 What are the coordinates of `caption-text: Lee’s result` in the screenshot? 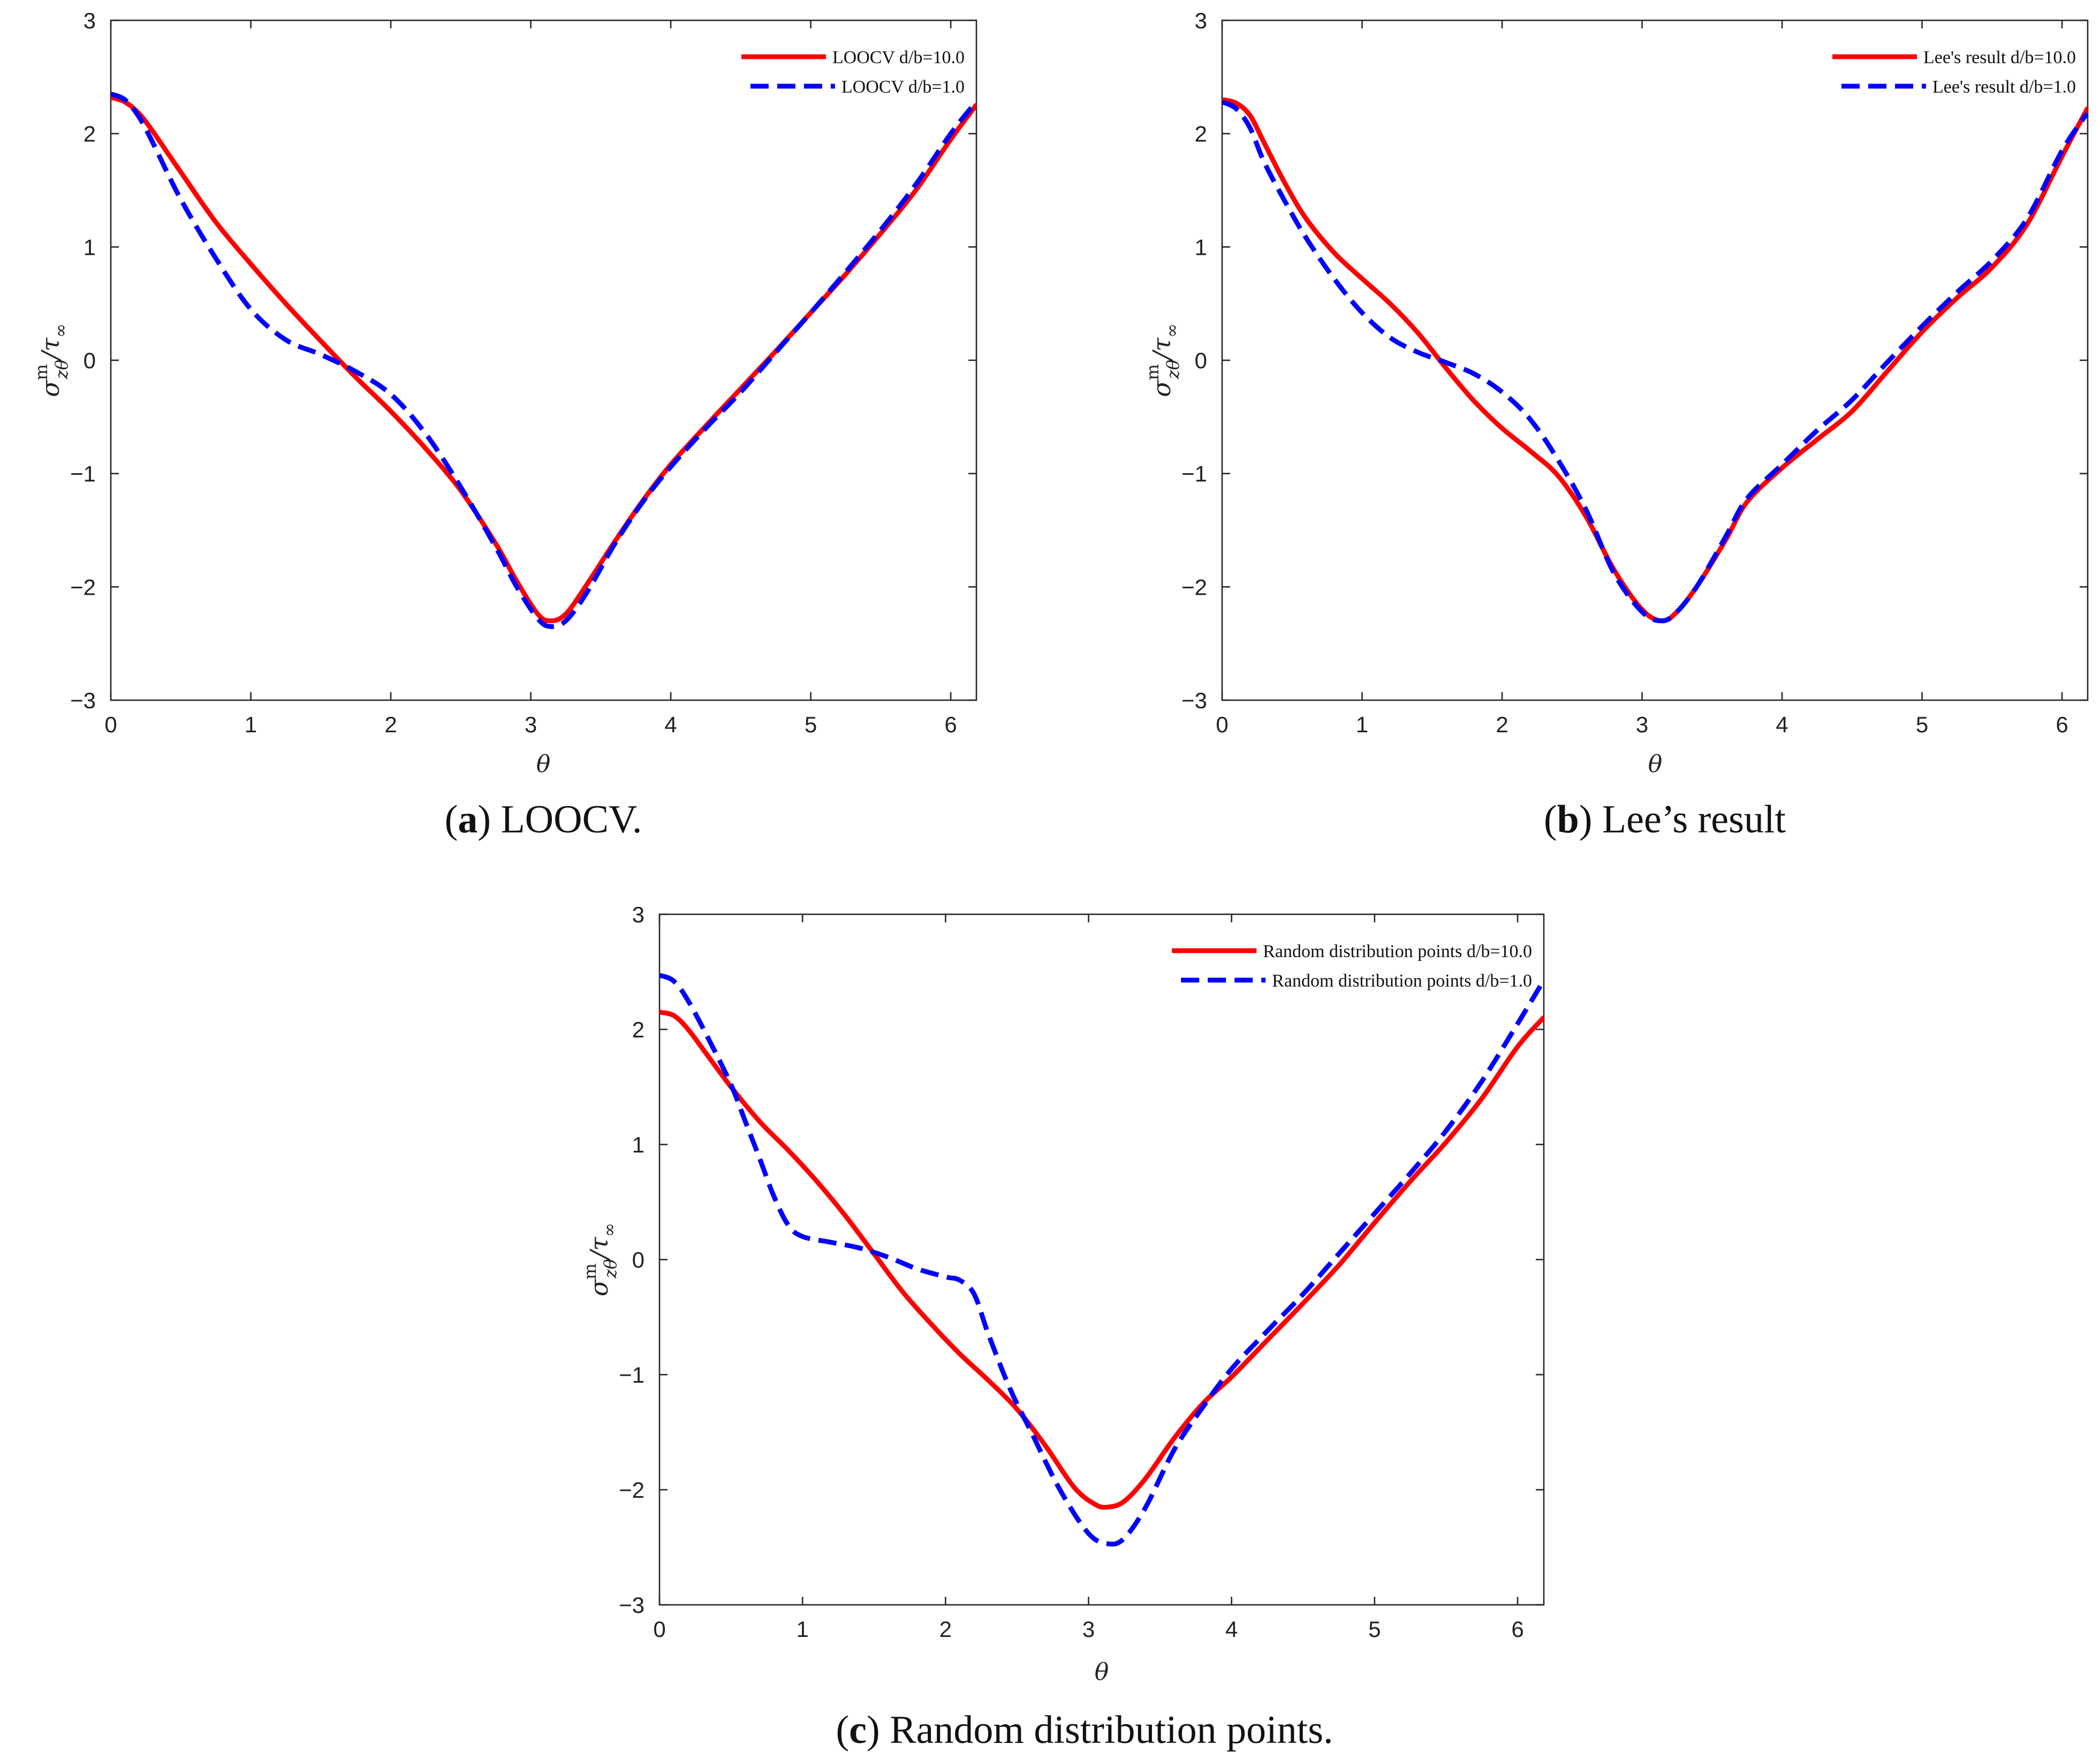 It's located at (1694, 819).